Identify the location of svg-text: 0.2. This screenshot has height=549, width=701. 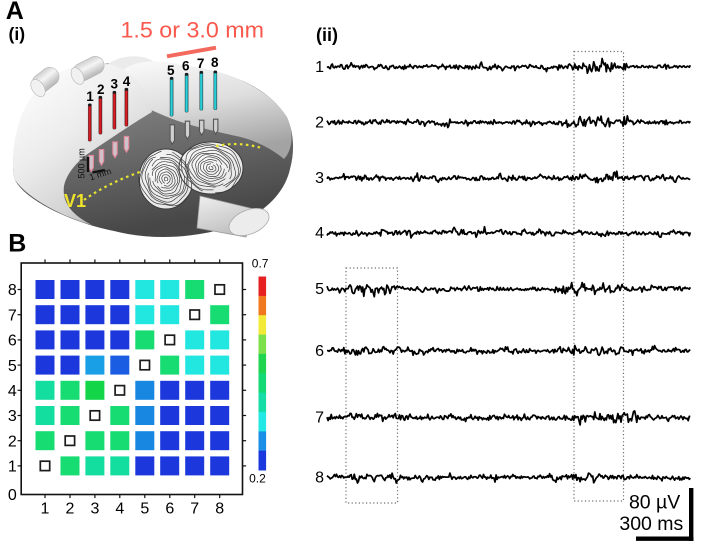
(257, 479).